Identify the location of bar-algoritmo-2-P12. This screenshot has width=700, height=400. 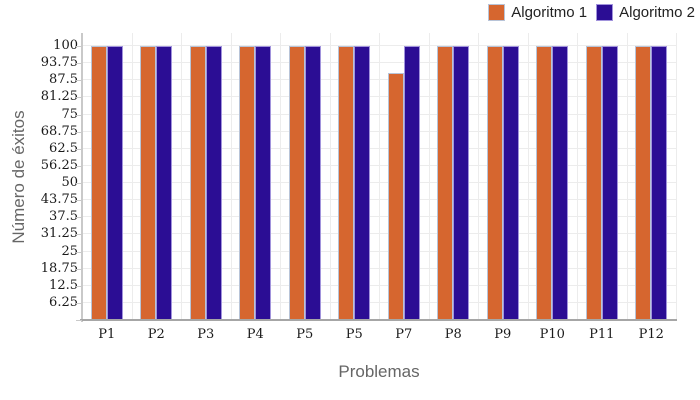
(659, 183).